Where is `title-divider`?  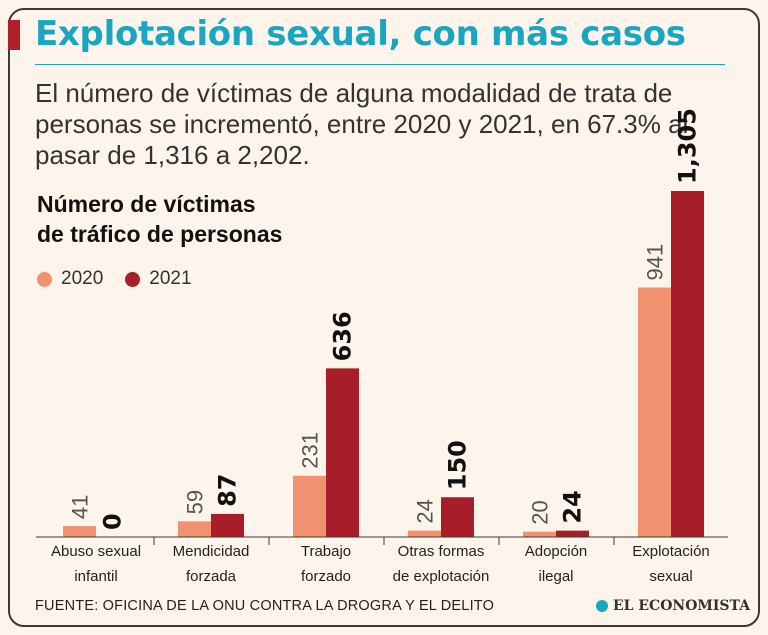
title-divider is located at coordinates (380, 64).